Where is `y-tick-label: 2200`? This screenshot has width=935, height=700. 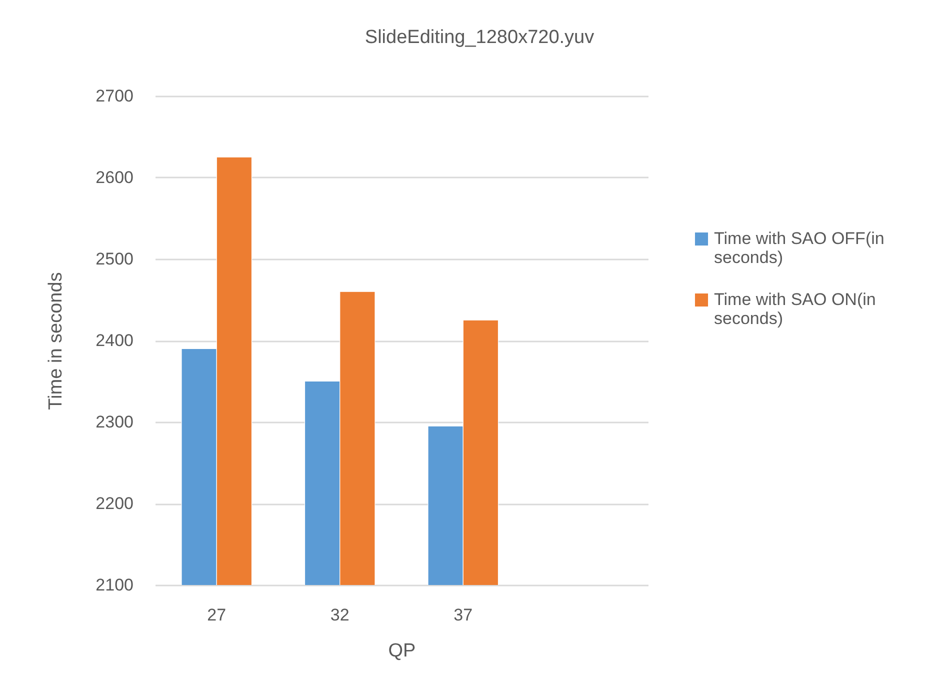 y-tick-label: 2200 is located at coordinates (115, 503).